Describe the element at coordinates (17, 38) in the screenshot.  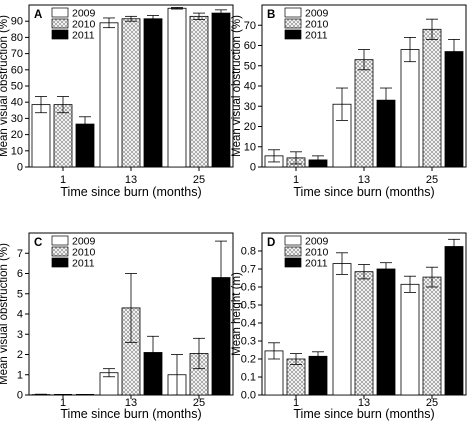
I see `y-tick-label: 80` at that location.